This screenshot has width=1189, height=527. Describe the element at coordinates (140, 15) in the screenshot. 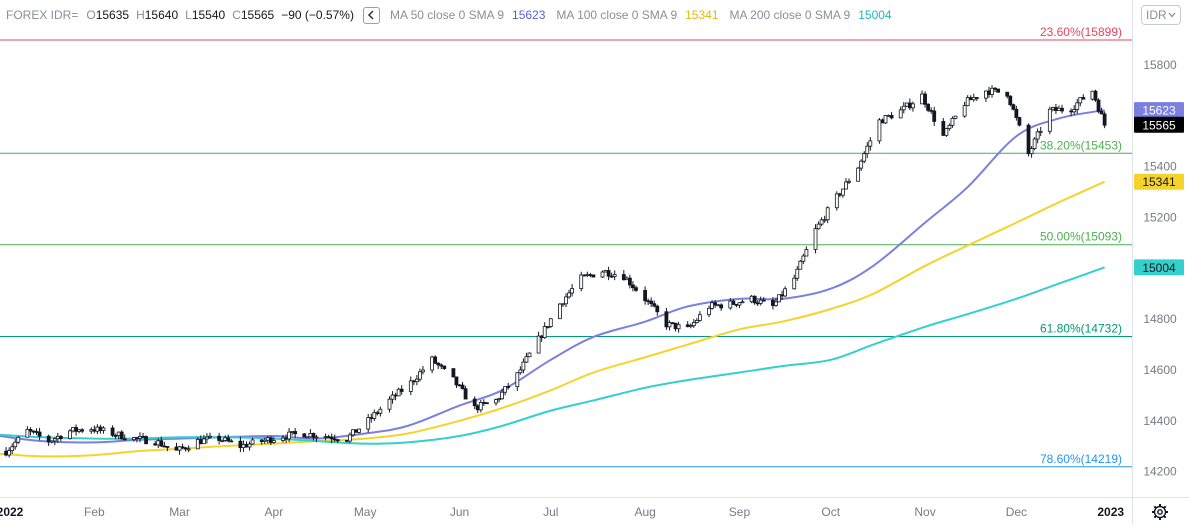

I see `high-label: H` at that location.